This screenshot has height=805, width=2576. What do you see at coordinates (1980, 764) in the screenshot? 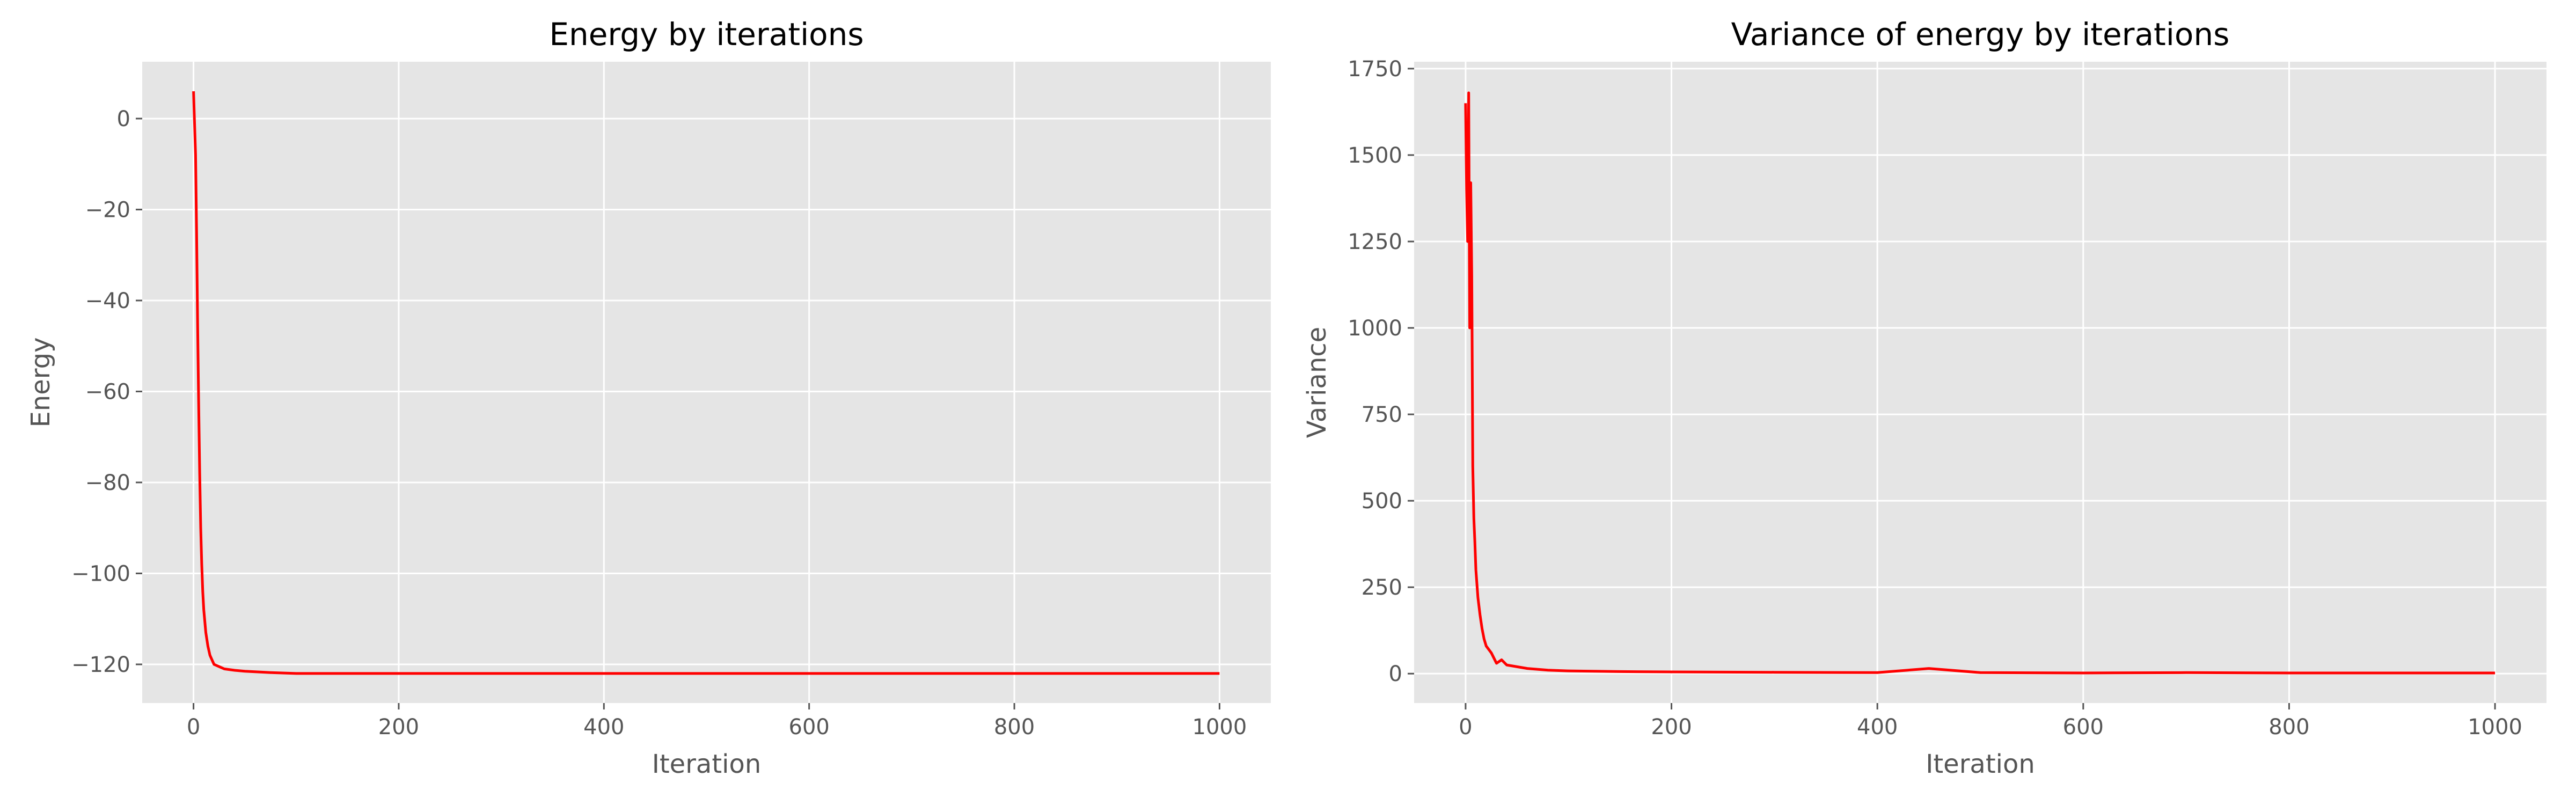
I see `variance-x-axis-label: Iteration` at bounding box center [1980, 764].